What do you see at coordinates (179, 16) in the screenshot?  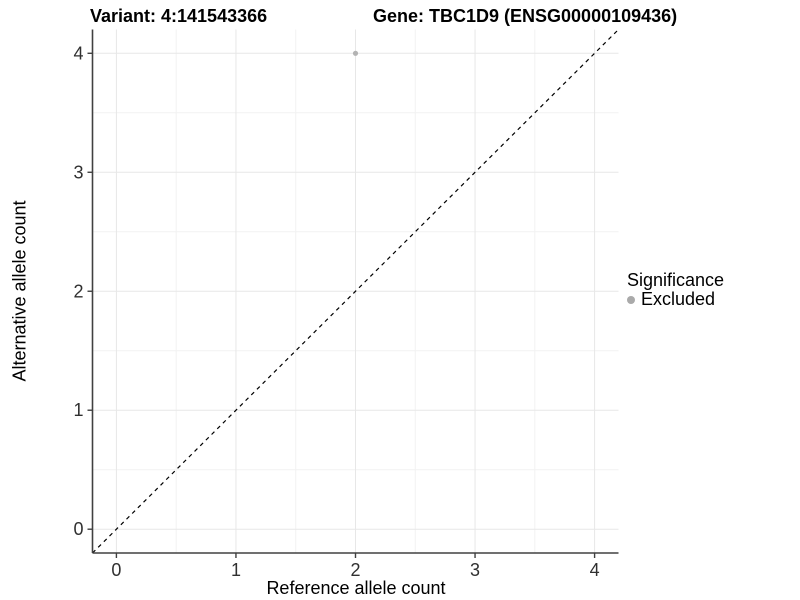 I see `variant-title: Variant: 4:141543366` at bounding box center [179, 16].